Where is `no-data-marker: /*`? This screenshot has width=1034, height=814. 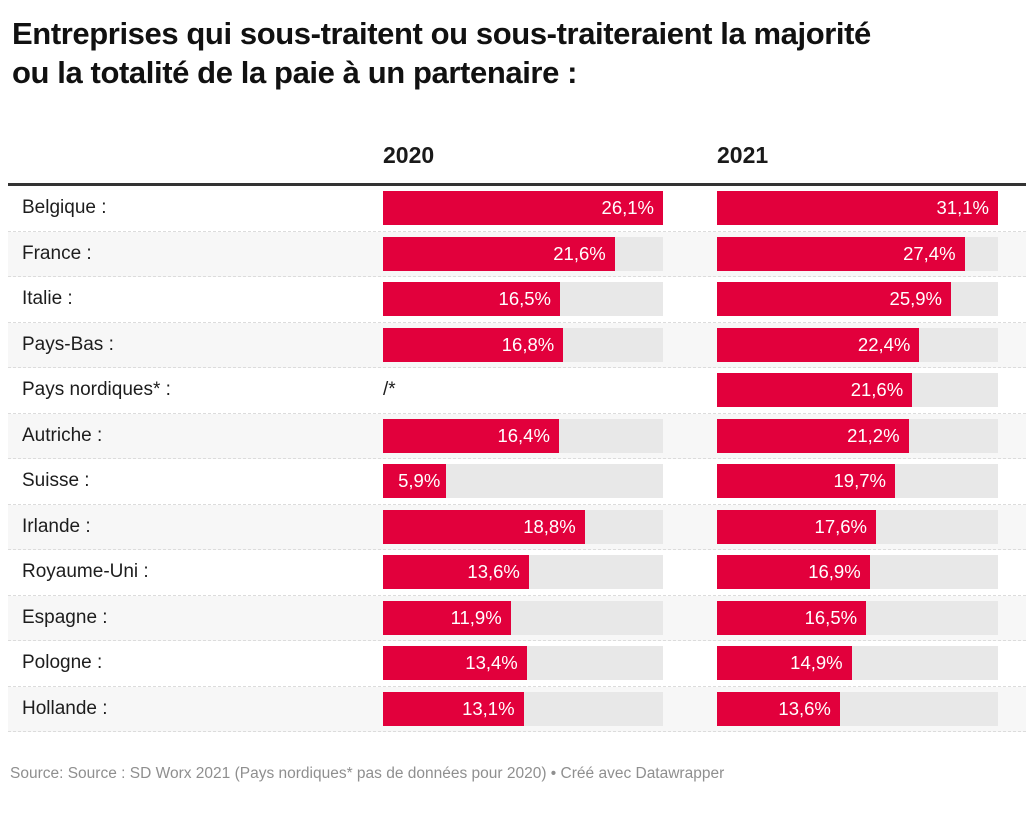 no-data-marker: /* is located at coordinates (389, 390).